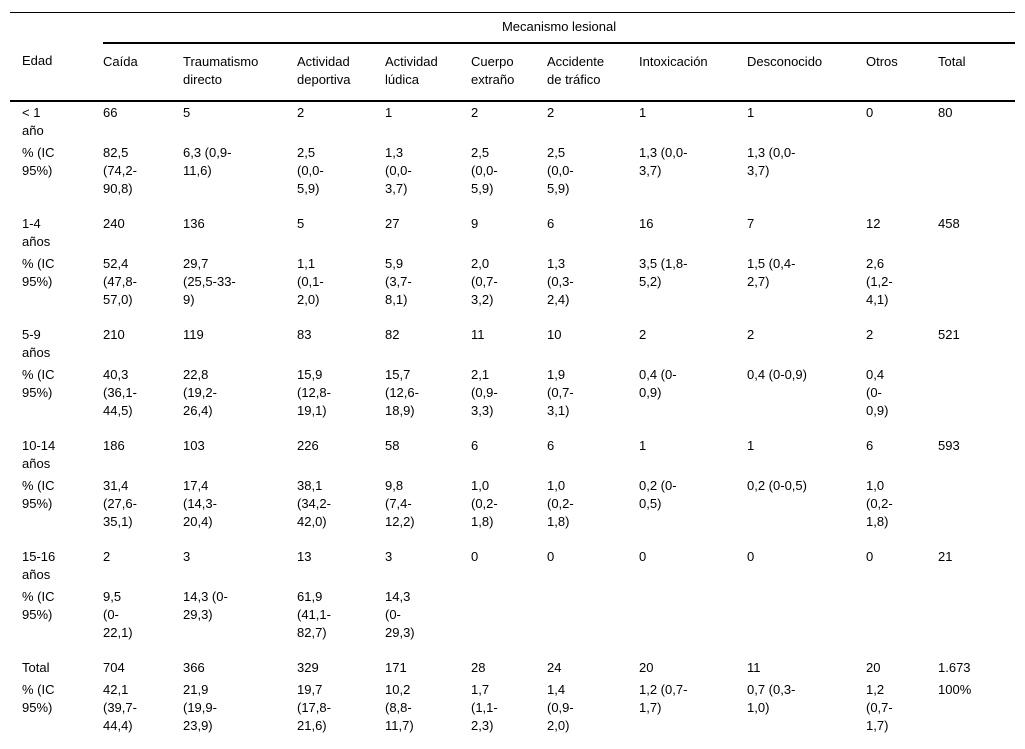 The width and height of the screenshot is (1025, 749). Describe the element at coordinates (777, 485) in the screenshot. I see `cell-desconocido: 0,2 (0-0,5)` at that location.